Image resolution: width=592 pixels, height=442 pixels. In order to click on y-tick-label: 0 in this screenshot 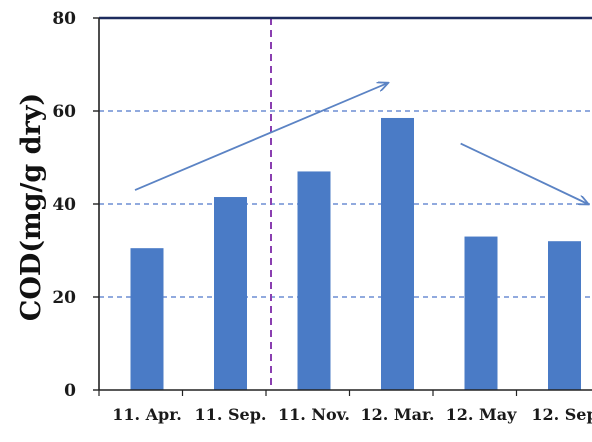, I will do `click(70, 391)`.